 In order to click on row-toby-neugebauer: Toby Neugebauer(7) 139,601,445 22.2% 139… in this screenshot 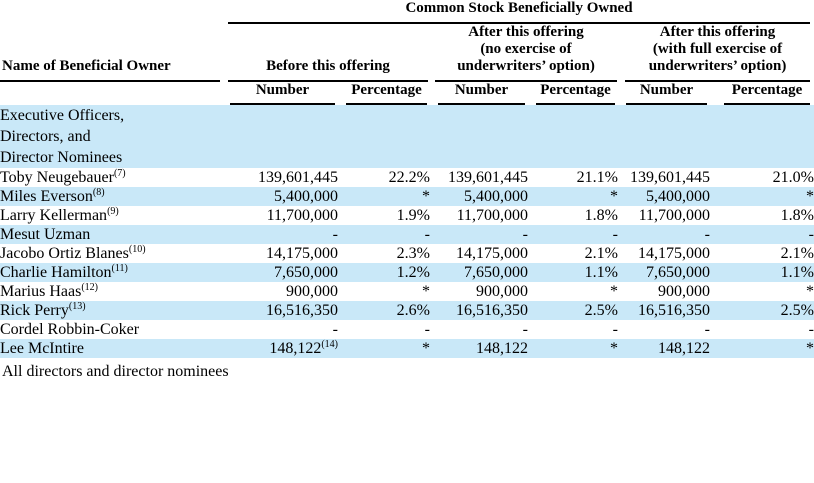, I will do `click(407, 177)`.